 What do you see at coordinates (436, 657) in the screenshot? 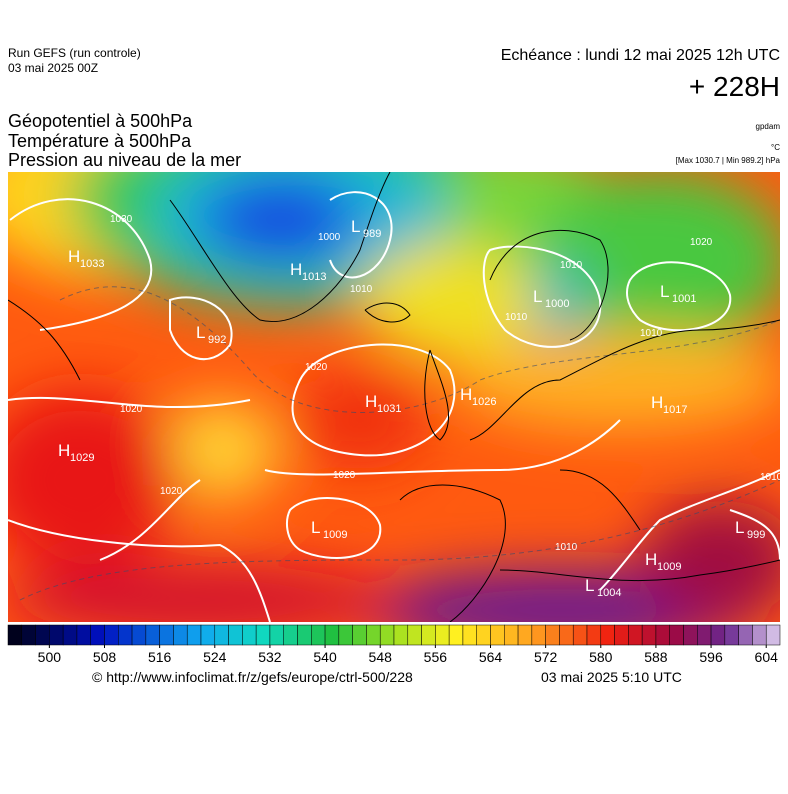
I see `colorbar-tick-label: 556` at bounding box center [436, 657].